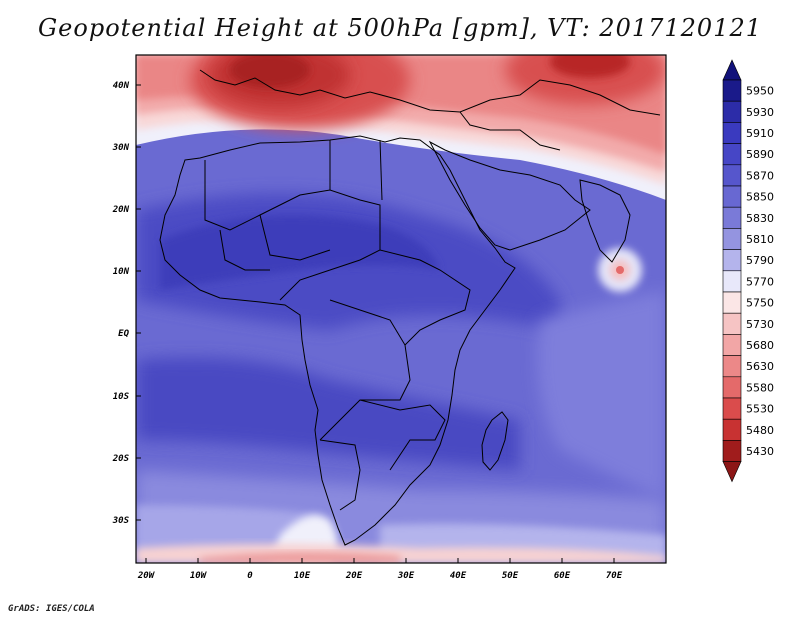 The height and width of the screenshot is (618, 800). I want to click on lon-label: 20E, so click(354, 576).